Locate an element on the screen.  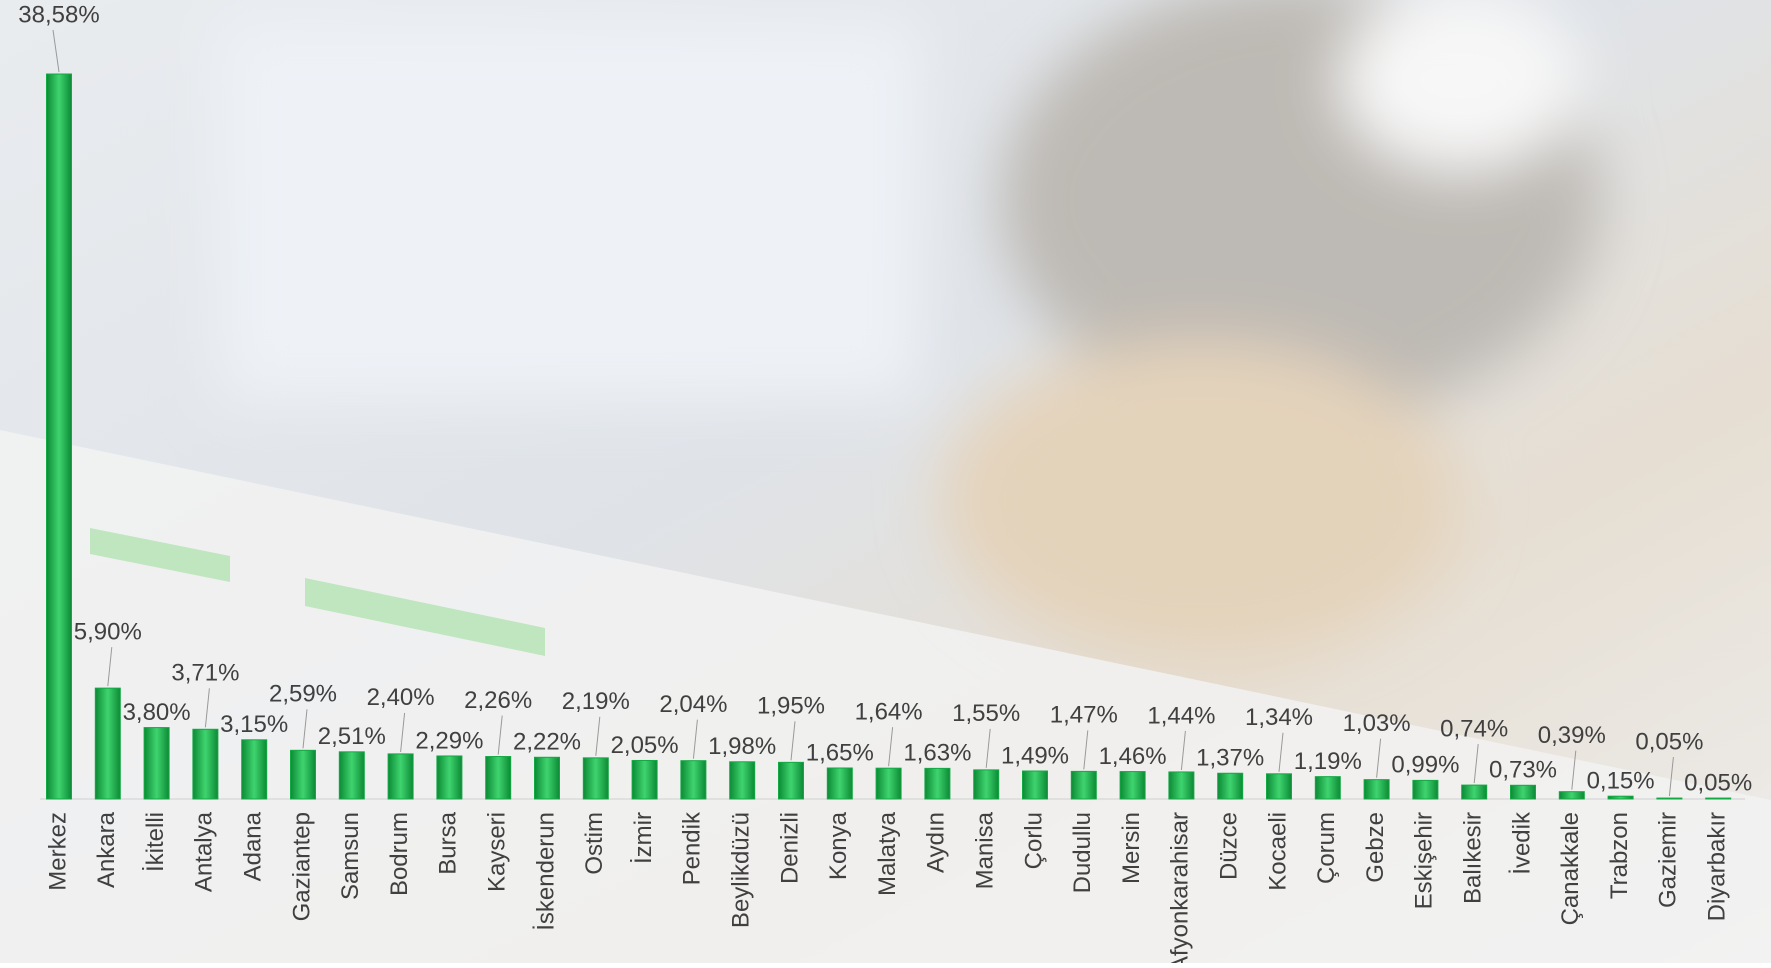
x-tick-label: Beylikdüzü is located at coordinates (741, 870).